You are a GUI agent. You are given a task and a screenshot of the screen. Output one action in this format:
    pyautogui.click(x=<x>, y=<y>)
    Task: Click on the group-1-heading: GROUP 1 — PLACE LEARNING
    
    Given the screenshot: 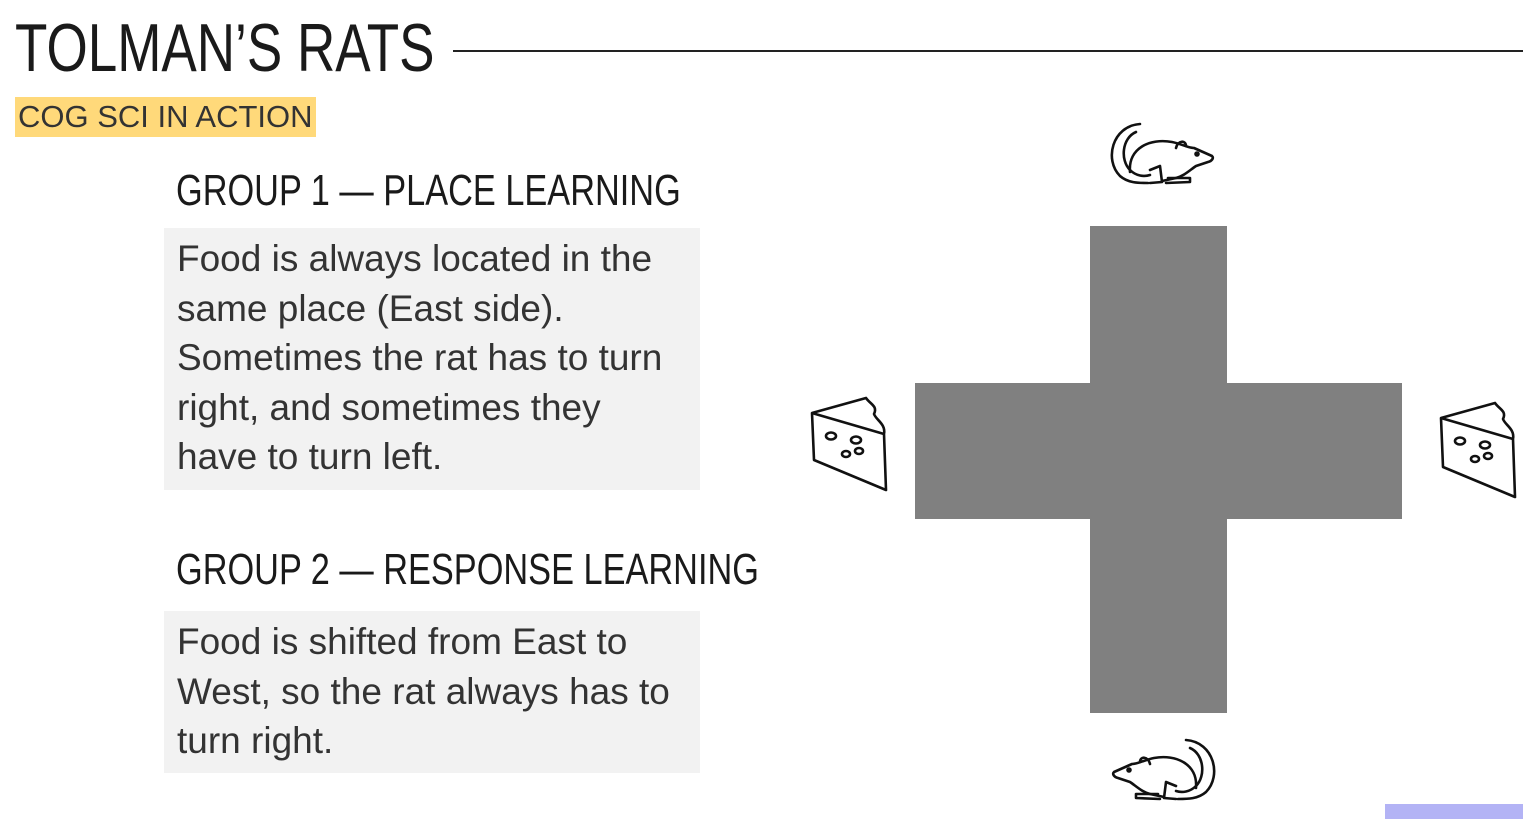 What is the action you would take?
    pyautogui.click(x=428, y=190)
    